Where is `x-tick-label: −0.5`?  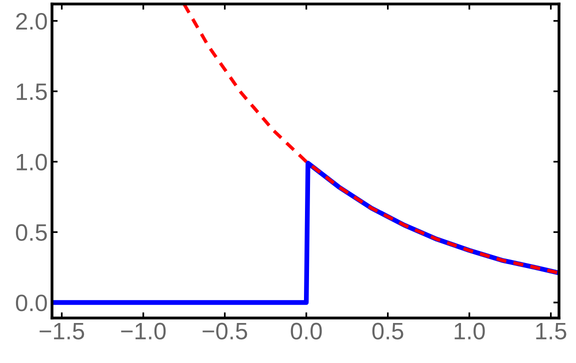 x-tick-label: −0.5 is located at coordinates (225, 331).